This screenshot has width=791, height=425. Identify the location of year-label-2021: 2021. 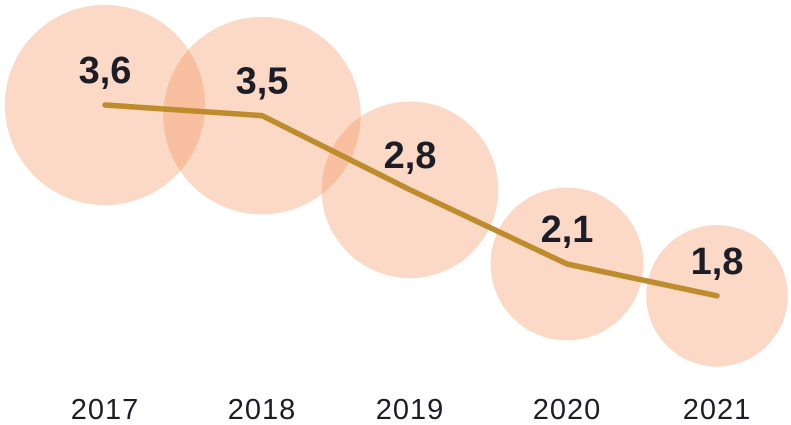
(717, 409).